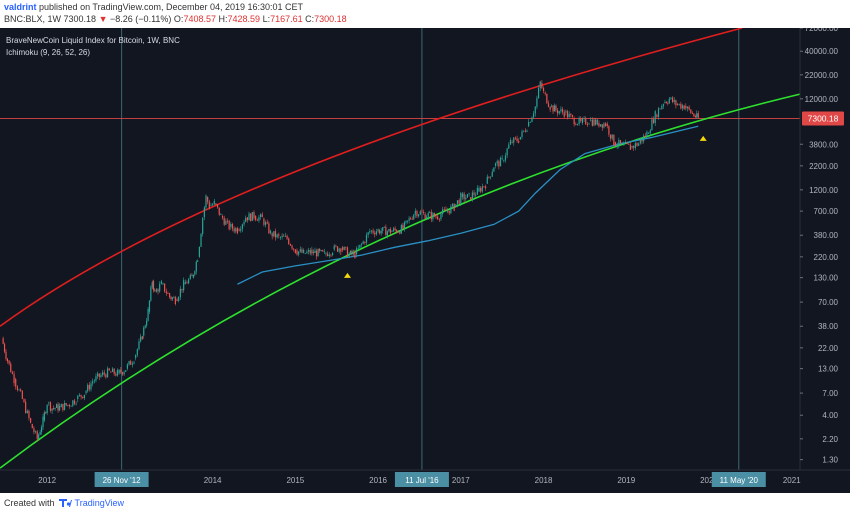 This screenshot has height=515, width=850. Describe the element at coordinates (33, 19) in the screenshot. I see `symbol-label: BNC:BLX, 1W` at that location.